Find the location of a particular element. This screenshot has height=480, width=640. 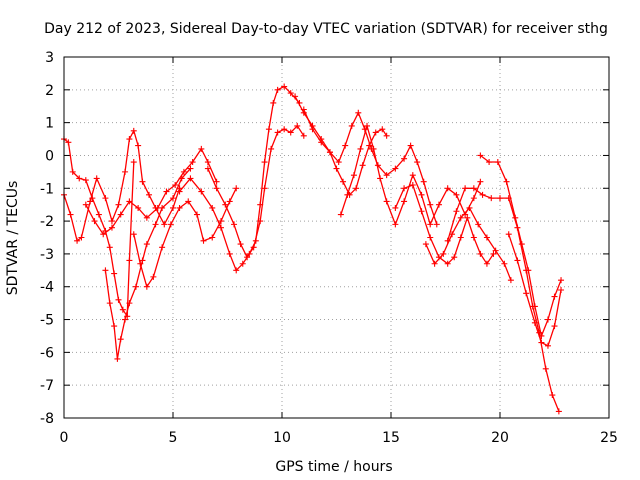

y-tick-label: -2 is located at coordinates (47, 222).